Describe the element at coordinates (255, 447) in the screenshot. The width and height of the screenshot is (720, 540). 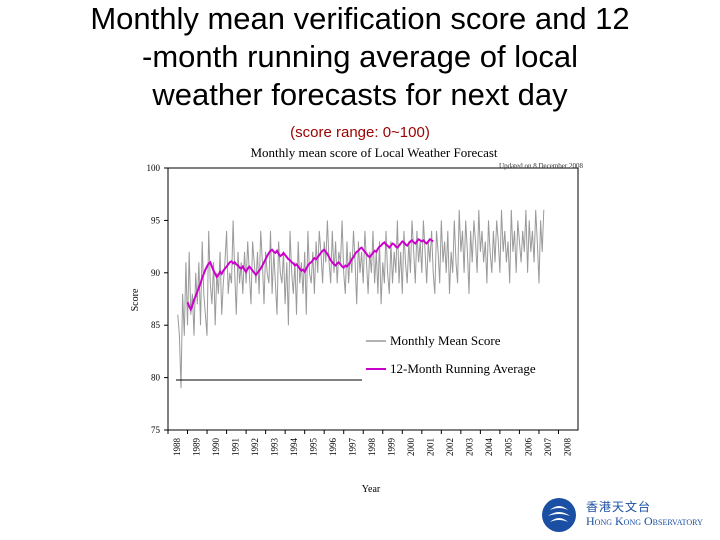
I see `x-tick-label: 1992` at that location.